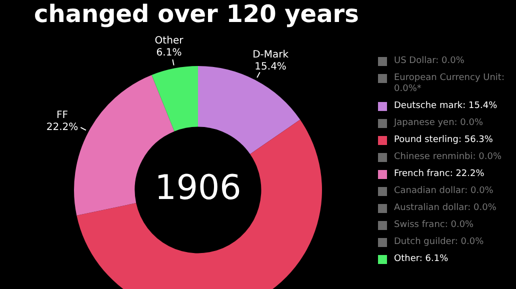 This screenshot has width=516, height=289. What do you see at coordinates (439, 174) in the screenshot?
I see `legend-label: French franc: 22.2%` at bounding box center [439, 174].